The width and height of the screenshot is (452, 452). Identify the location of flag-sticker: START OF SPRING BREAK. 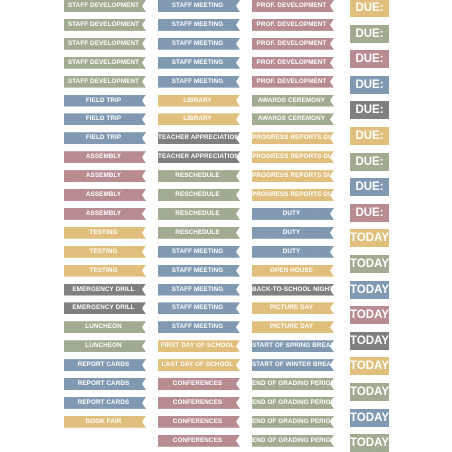
(293, 346).